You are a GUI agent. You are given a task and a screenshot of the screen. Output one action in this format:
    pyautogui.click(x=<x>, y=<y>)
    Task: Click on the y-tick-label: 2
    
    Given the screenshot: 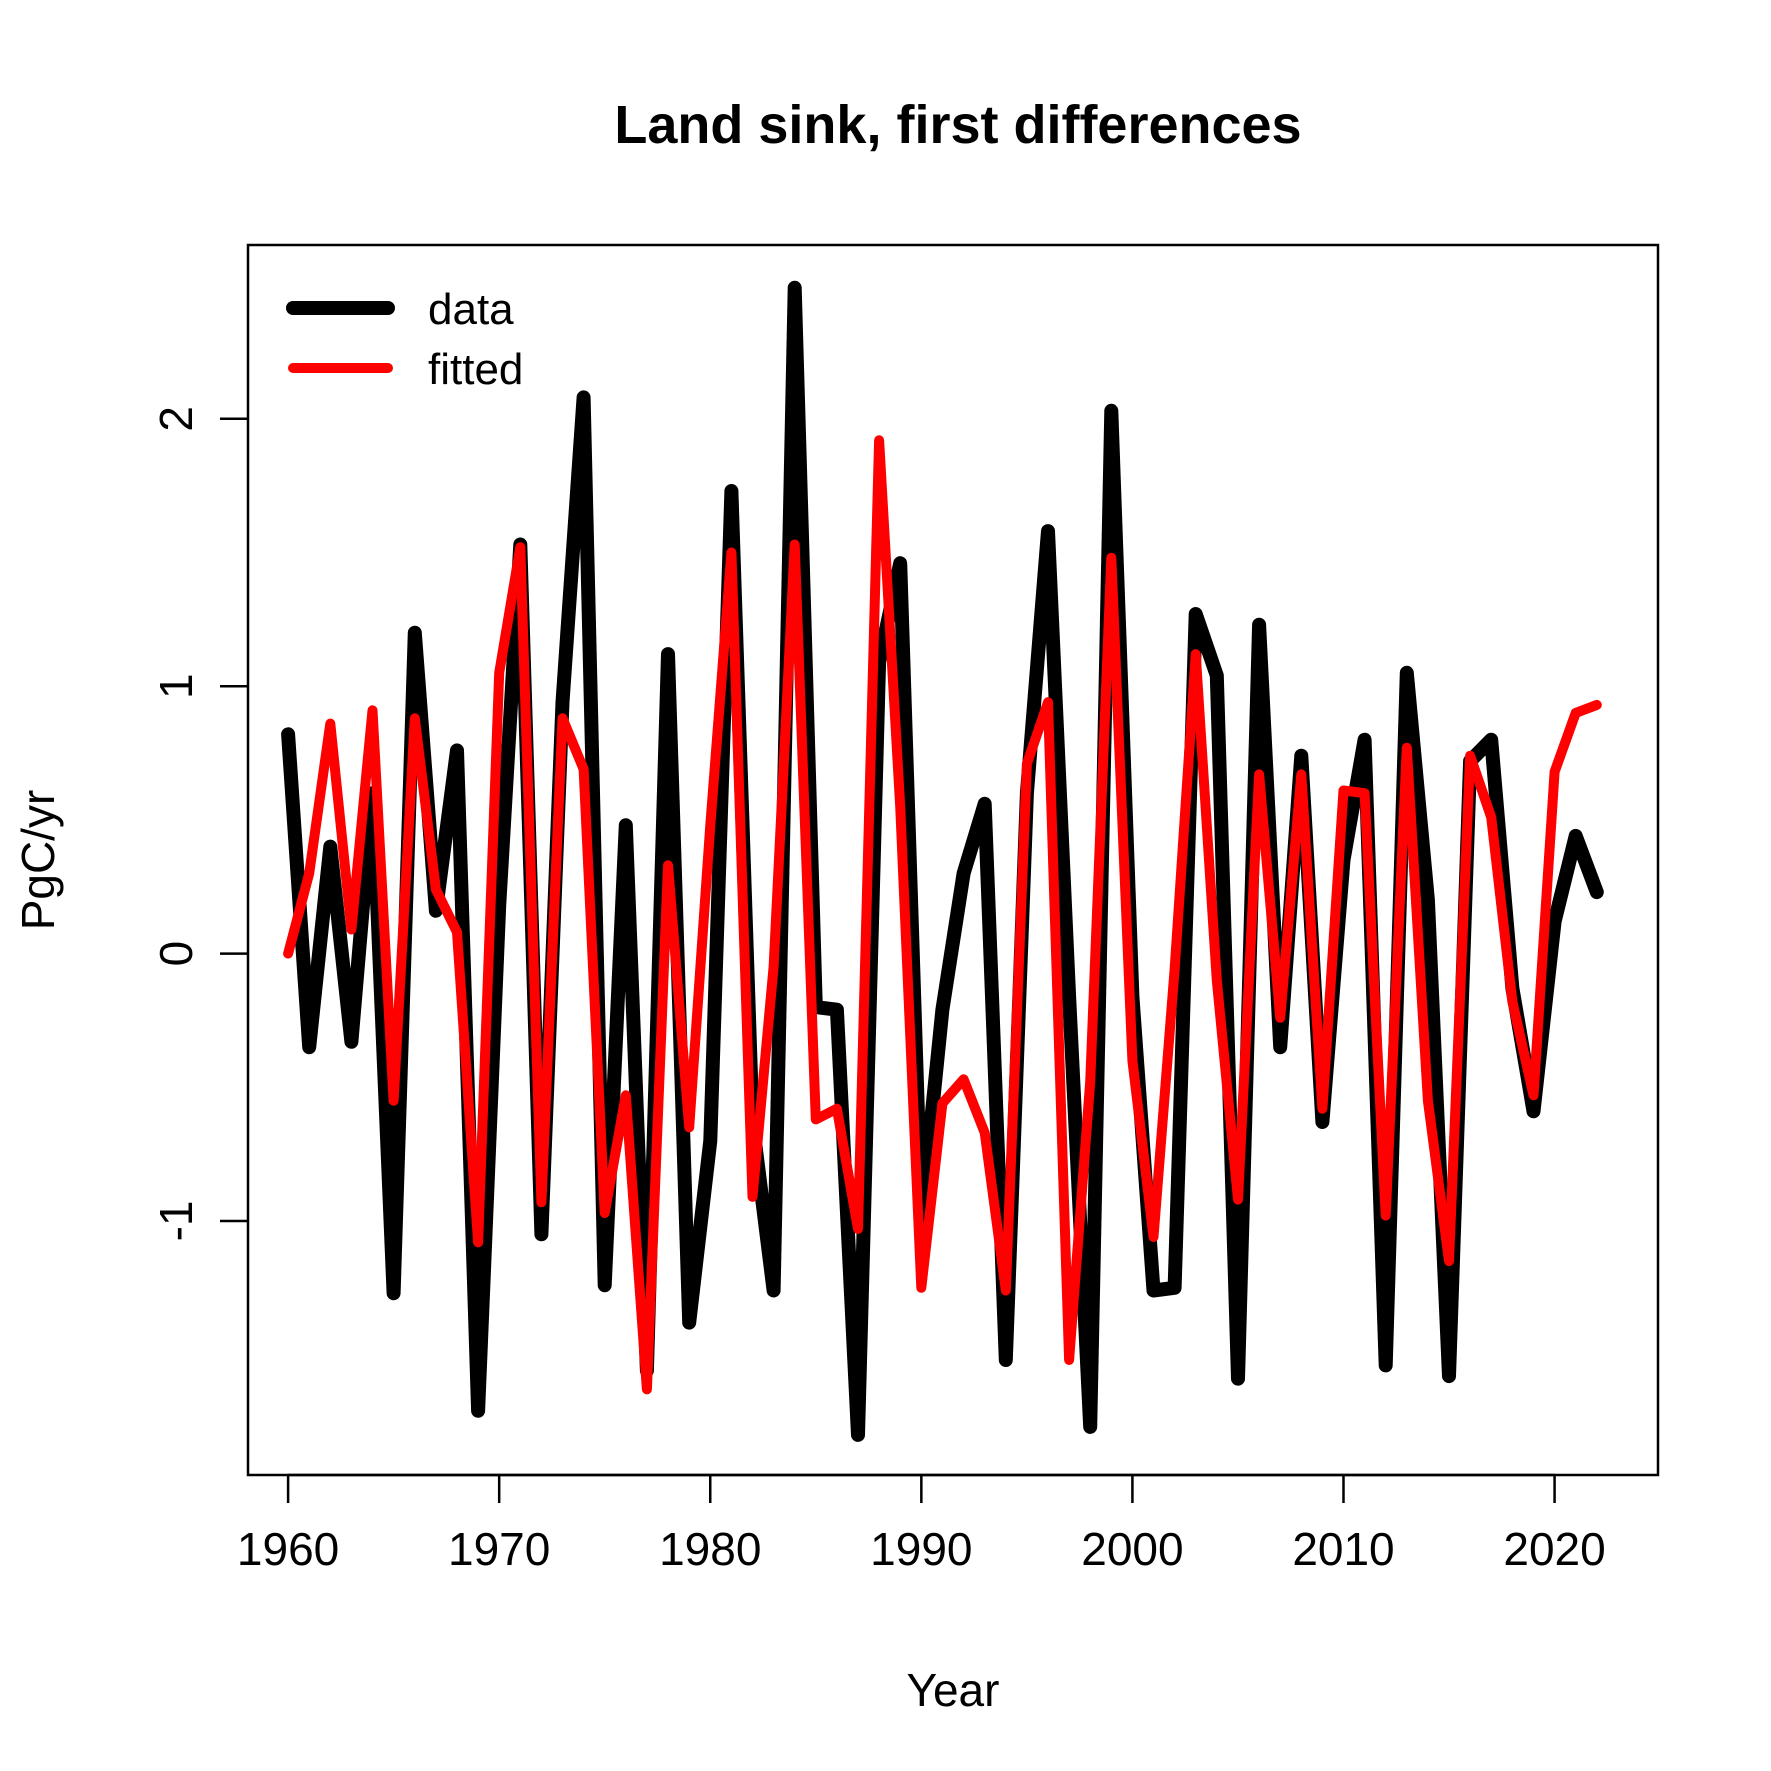 What is the action you would take?
    pyautogui.click(x=176, y=419)
    